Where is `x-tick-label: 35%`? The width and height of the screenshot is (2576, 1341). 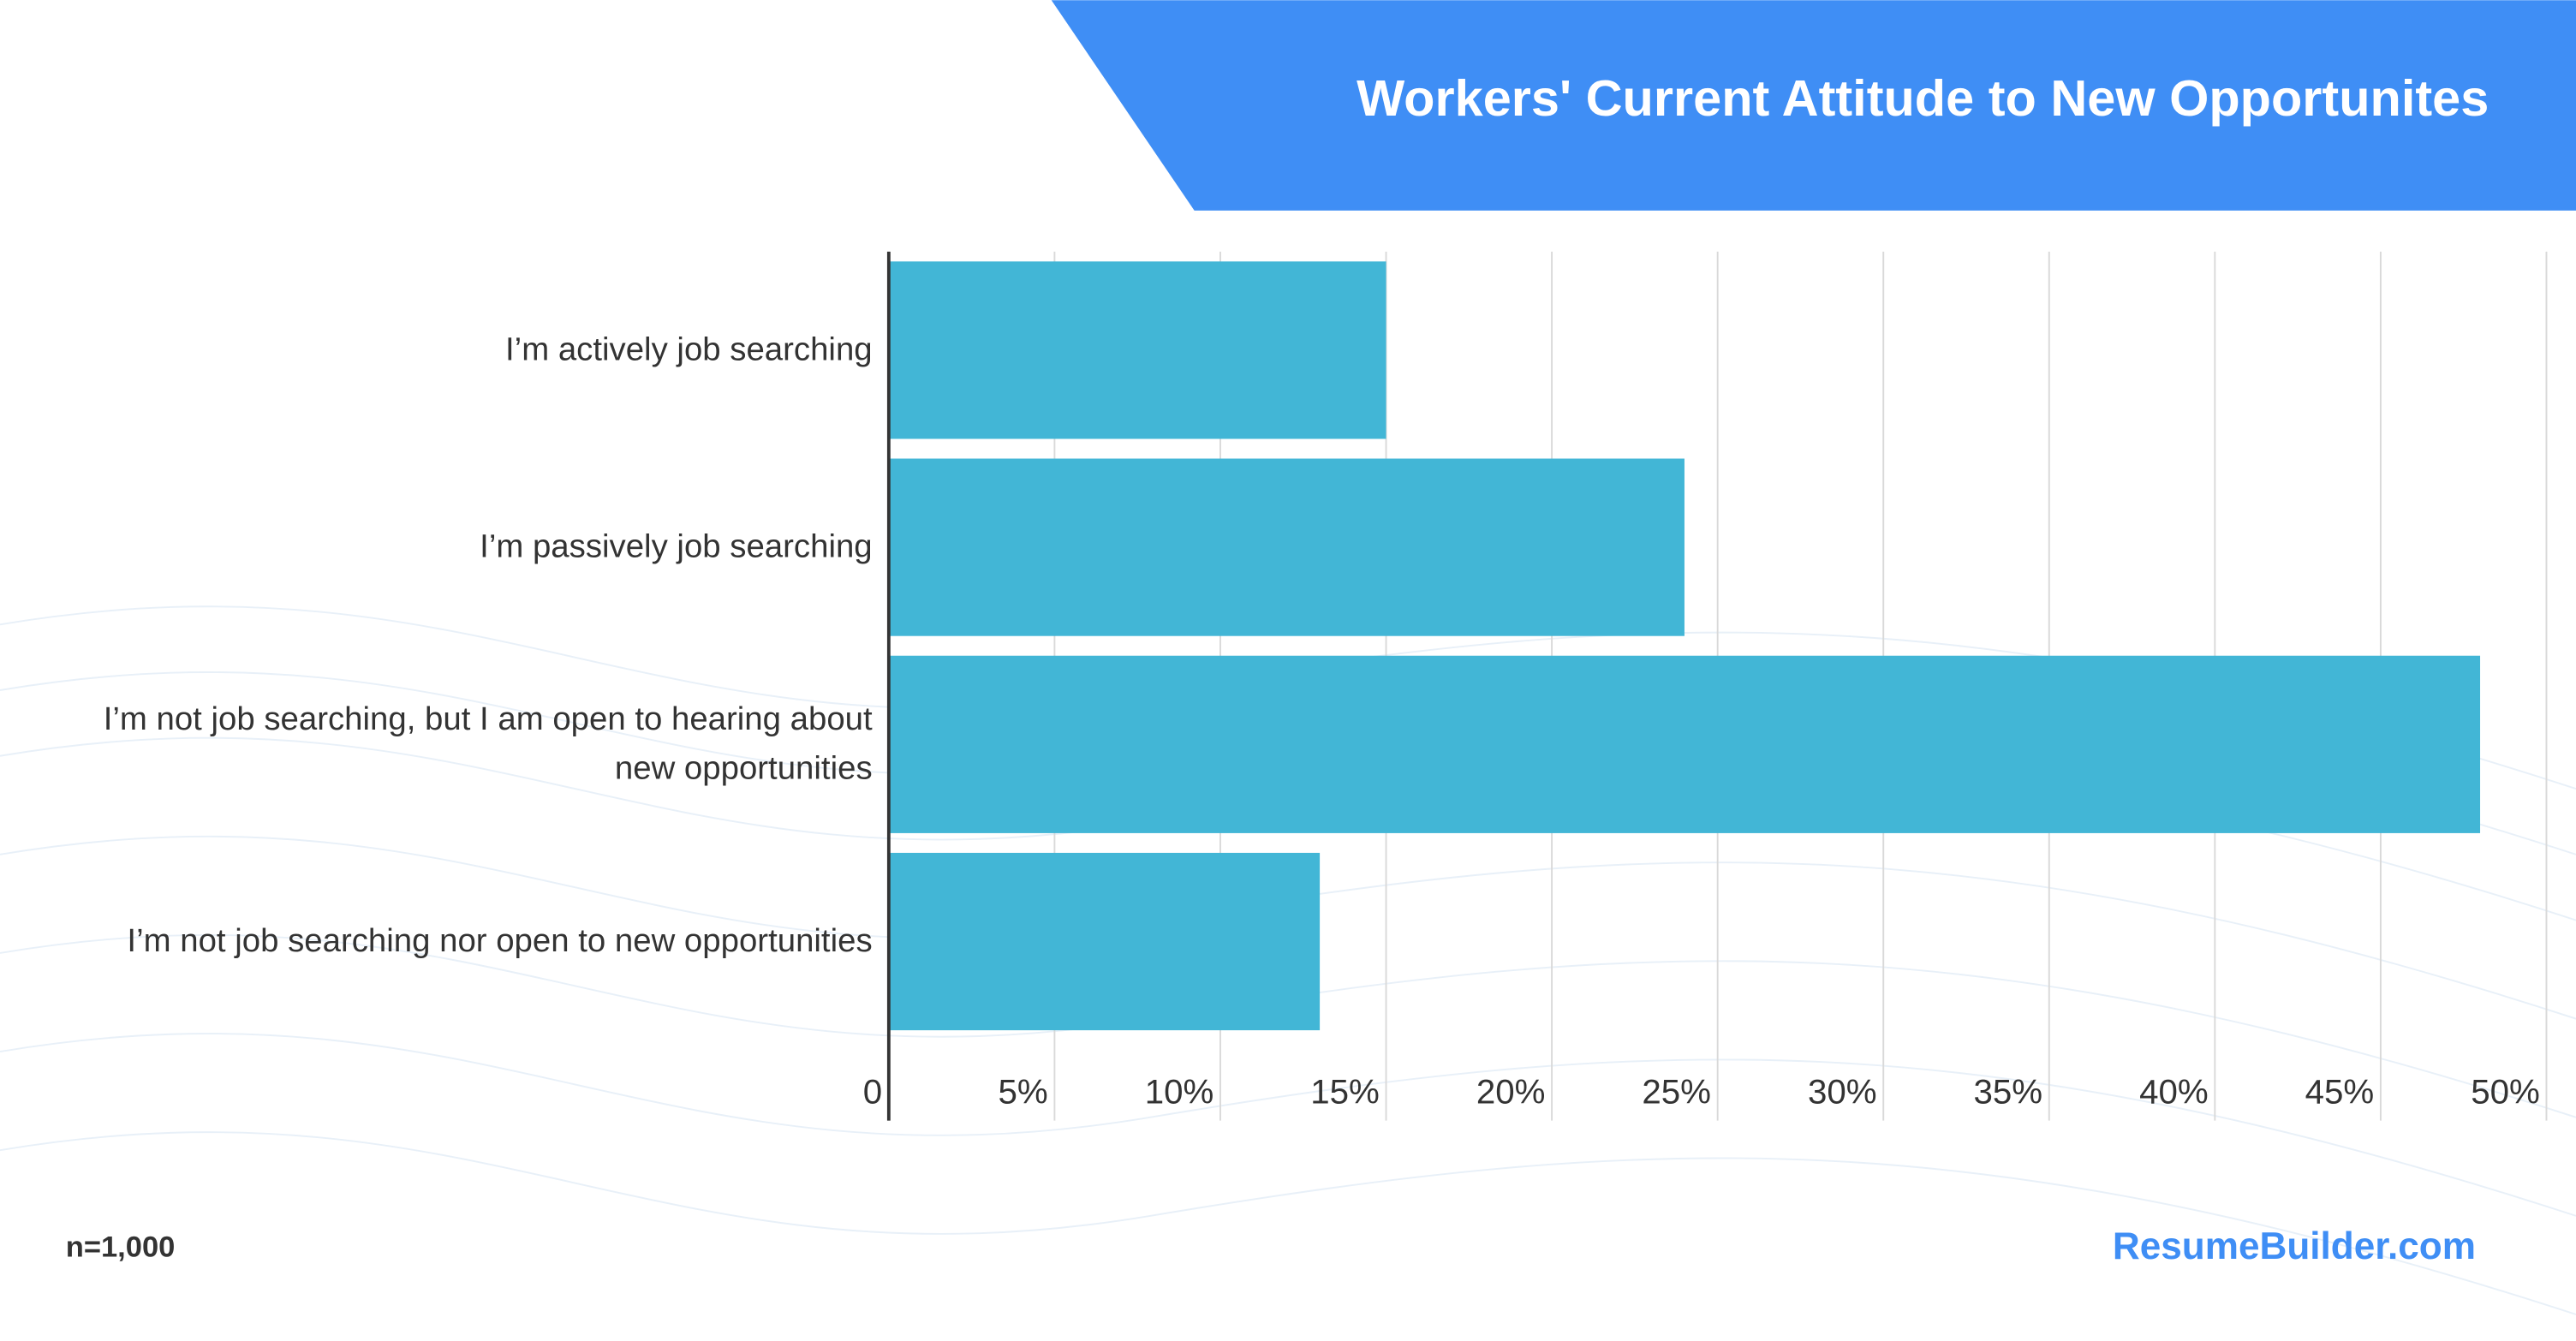 x-tick-label: 35% is located at coordinates (2008, 1092).